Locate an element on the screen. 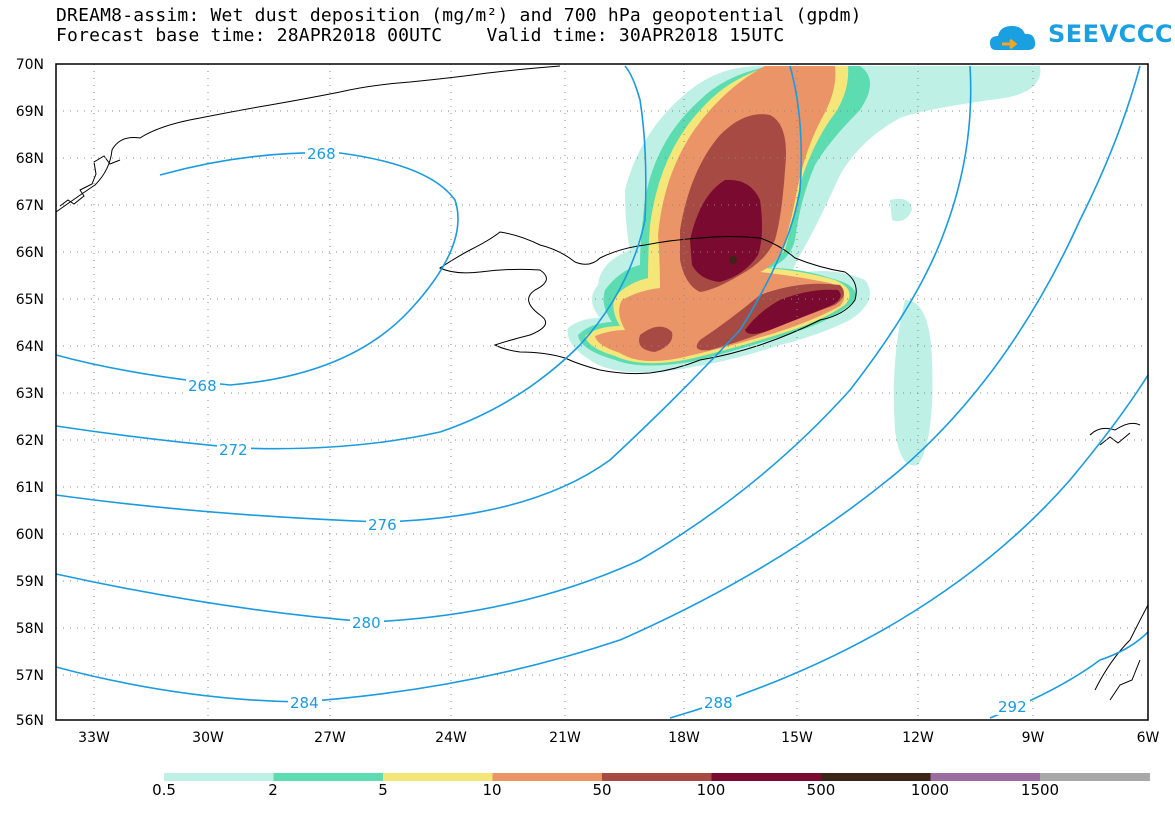 This screenshot has height=815, width=1175. lat-label: 56N is located at coordinates (30, 721).